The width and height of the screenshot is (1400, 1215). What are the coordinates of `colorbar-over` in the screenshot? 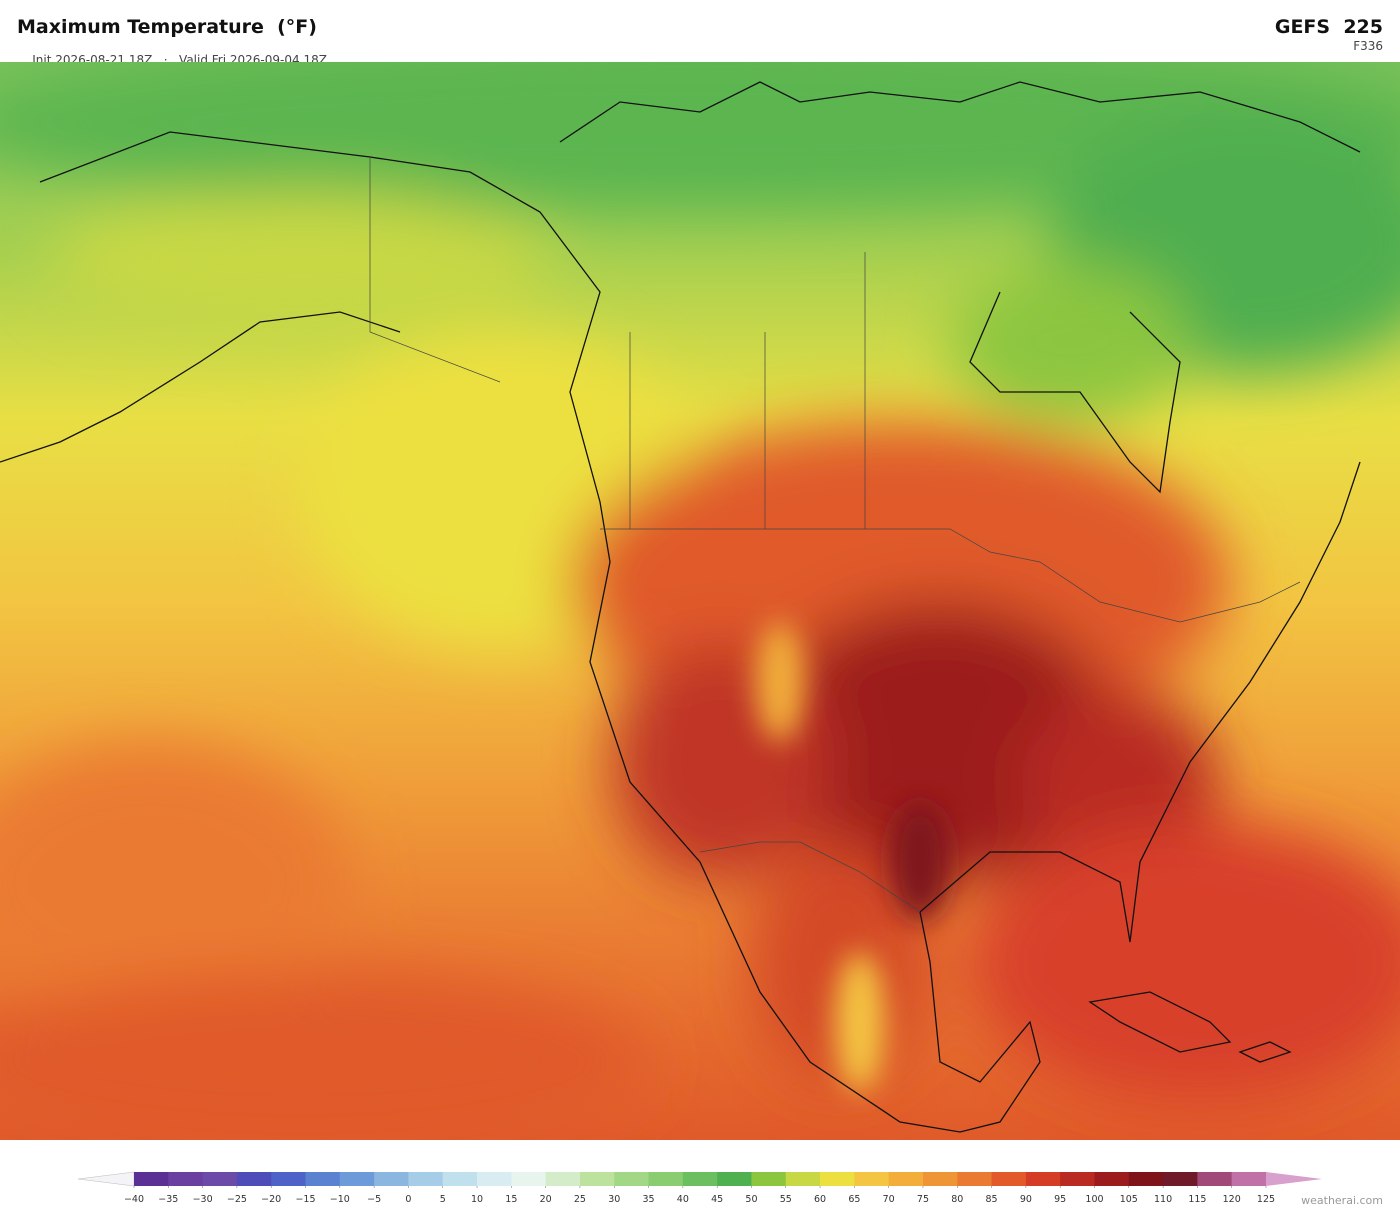 It's located at (1294, 1179).